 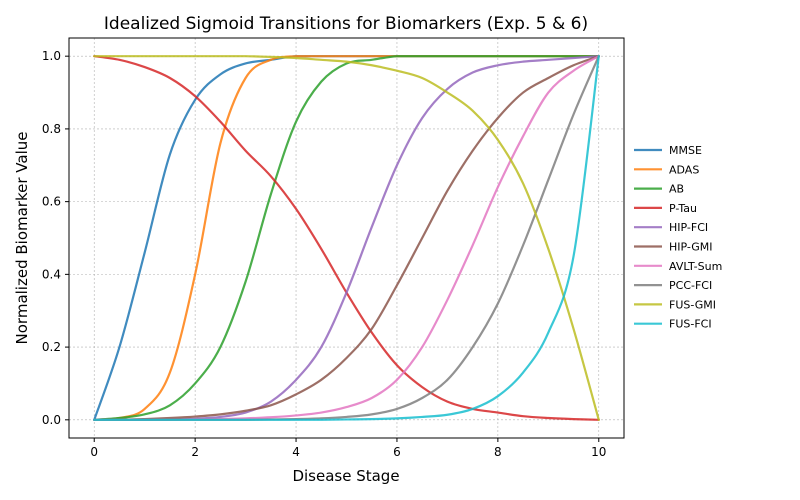 I want to click on legend-label-p-tau: P-Tau, so click(x=683, y=208).